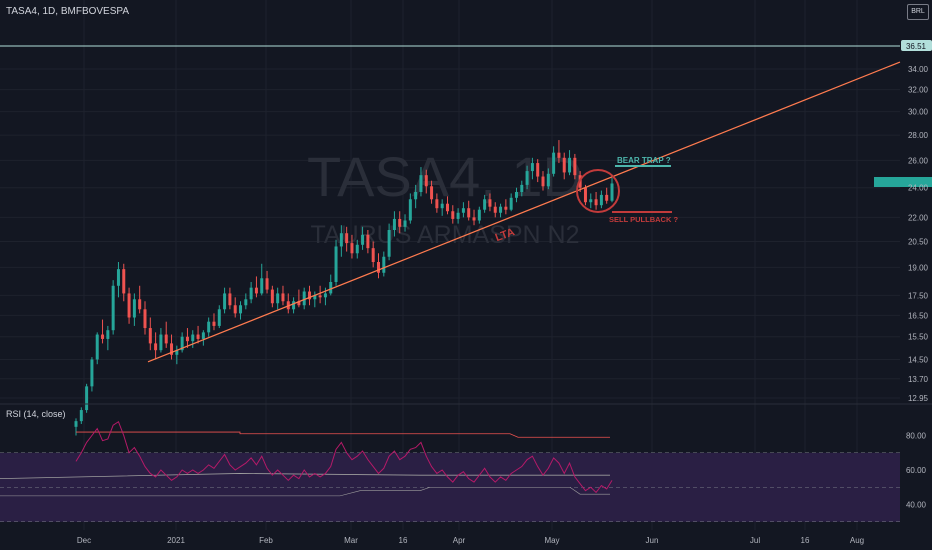 Image resolution: width=932 pixels, height=550 pixels. What do you see at coordinates (918, 241) in the screenshot?
I see `price-tick-label: 20.50` at bounding box center [918, 241].